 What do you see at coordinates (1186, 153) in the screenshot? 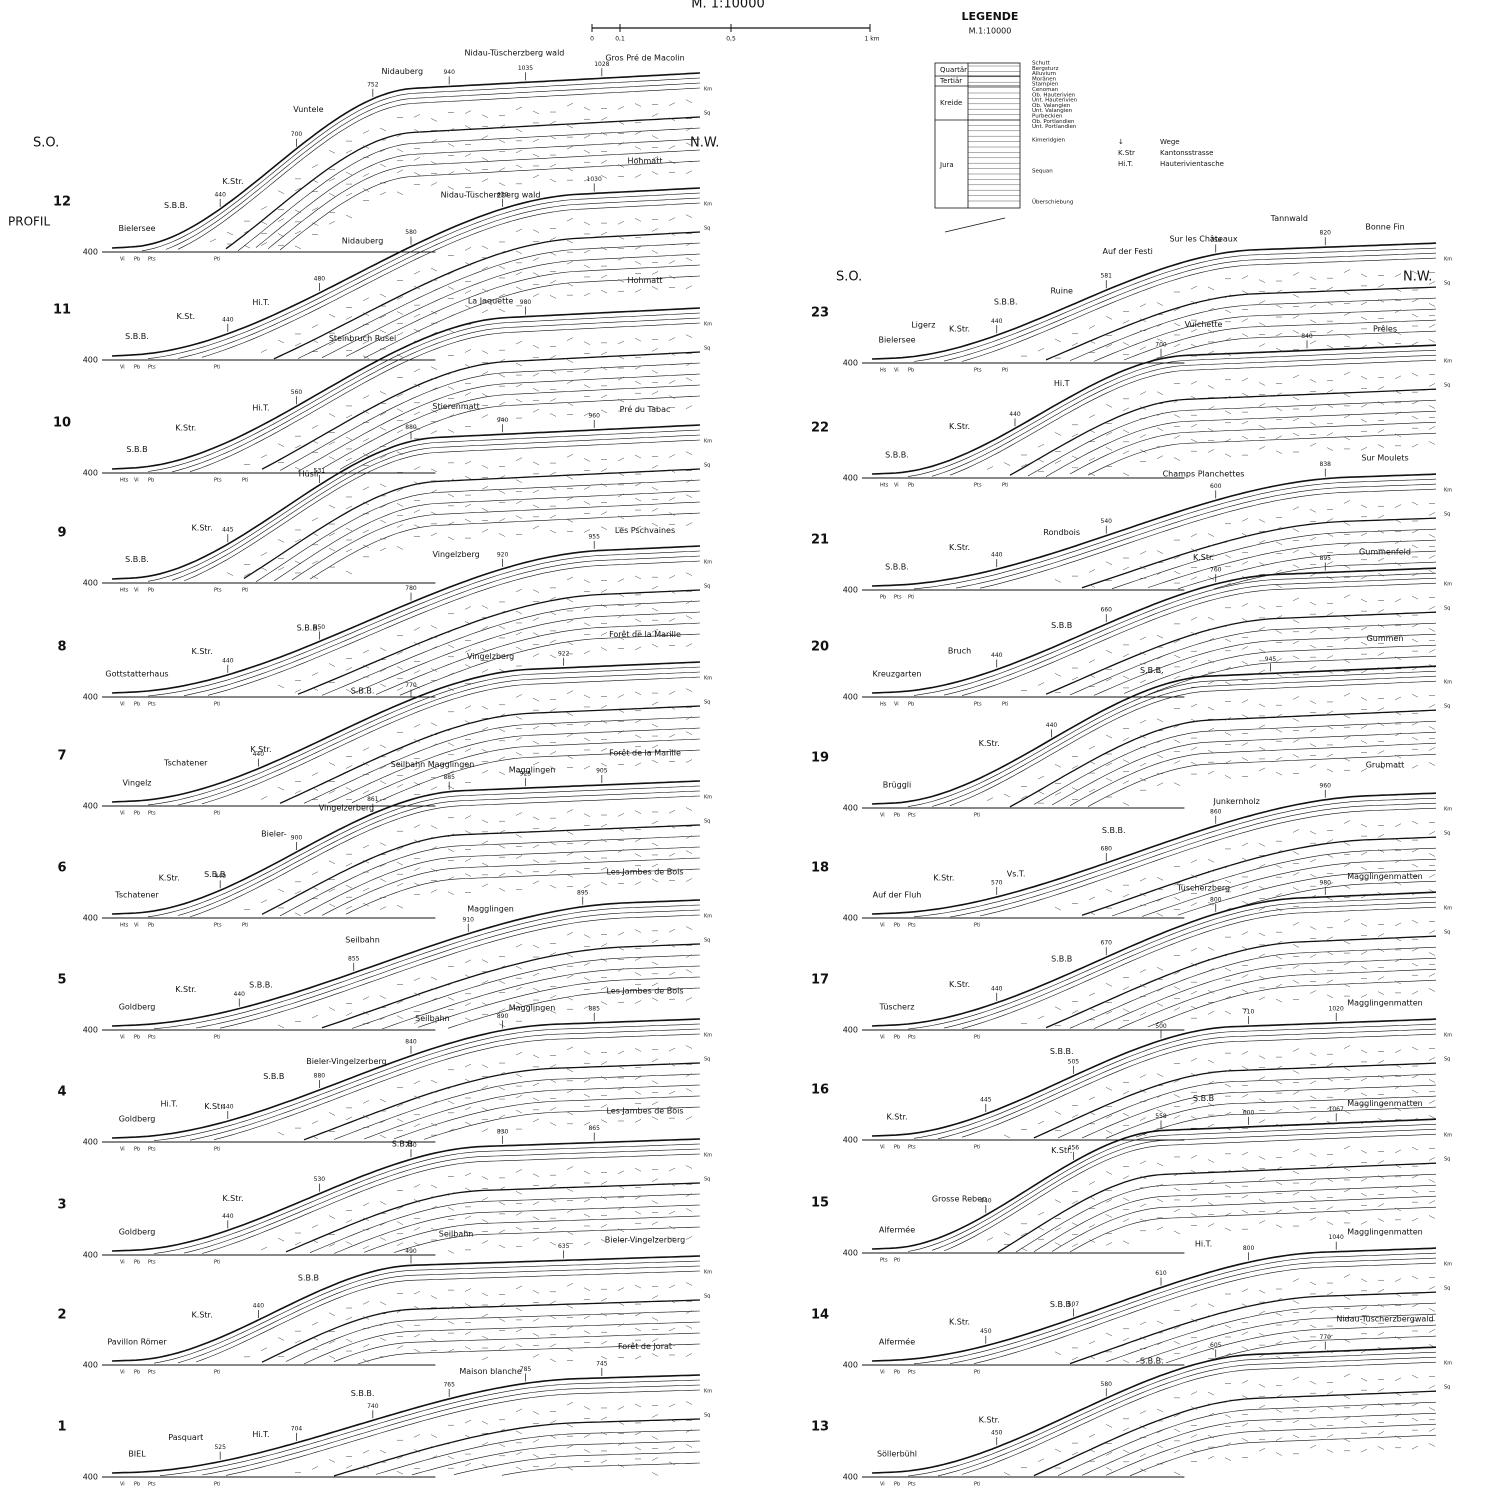
I see `legend-symbol-text: Kantonsstrasse` at bounding box center [1186, 153].